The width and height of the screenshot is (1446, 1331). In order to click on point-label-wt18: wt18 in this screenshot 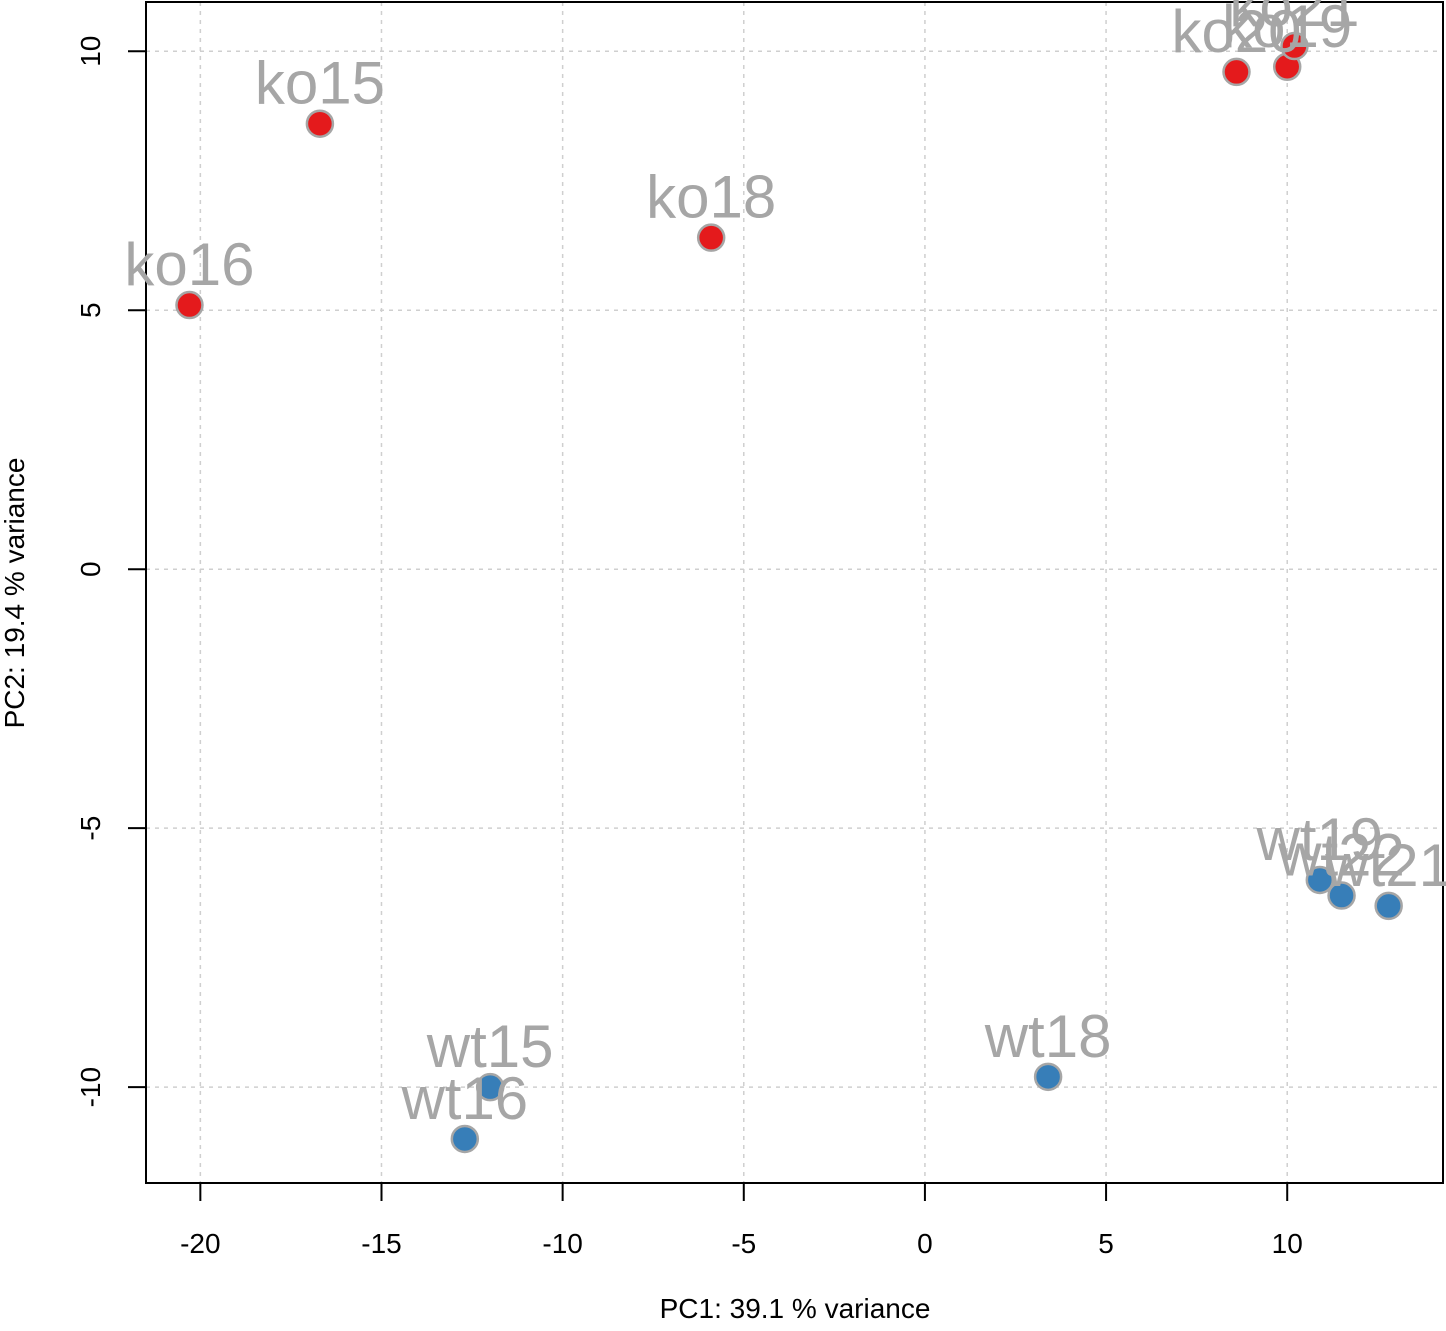, I will do `click(1048, 1036)`.